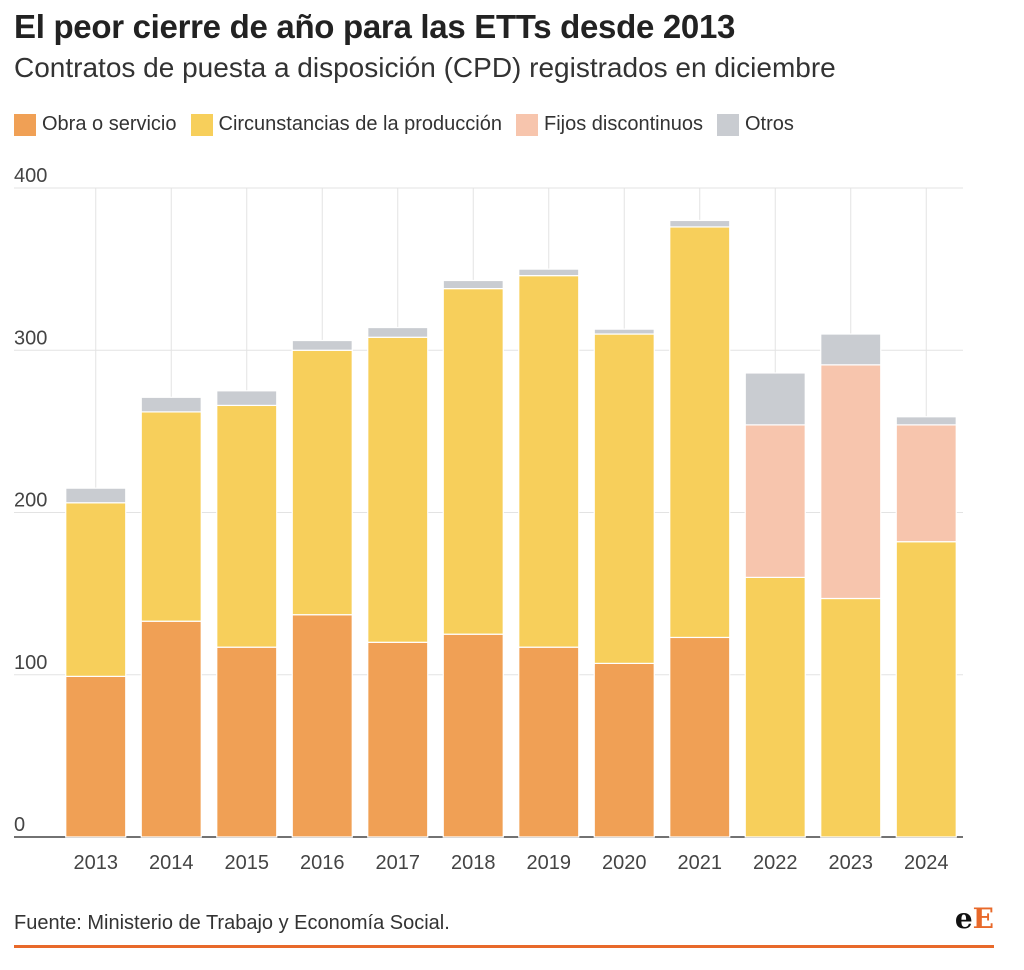  Describe the element at coordinates (171, 404) in the screenshot. I see `bar-segment-otros-2014` at that location.